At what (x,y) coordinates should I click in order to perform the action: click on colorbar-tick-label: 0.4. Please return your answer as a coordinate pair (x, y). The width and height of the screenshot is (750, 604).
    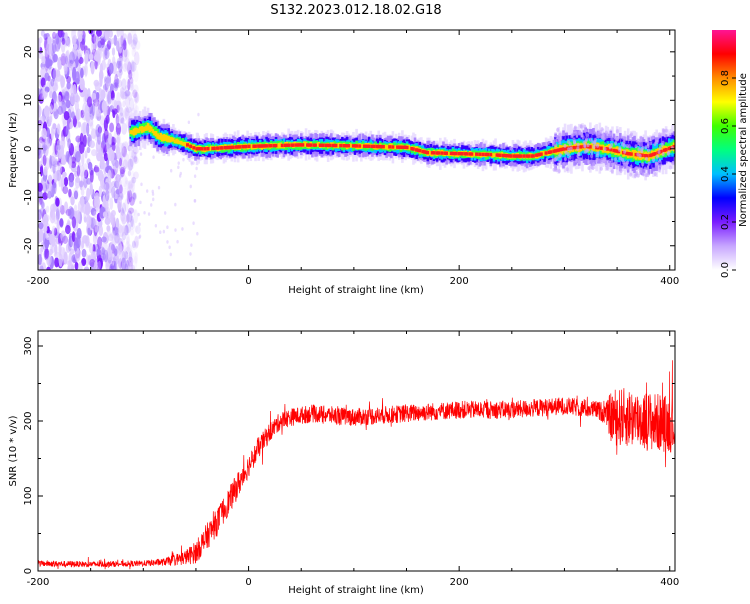
    Looking at the image, I should click on (725, 174).